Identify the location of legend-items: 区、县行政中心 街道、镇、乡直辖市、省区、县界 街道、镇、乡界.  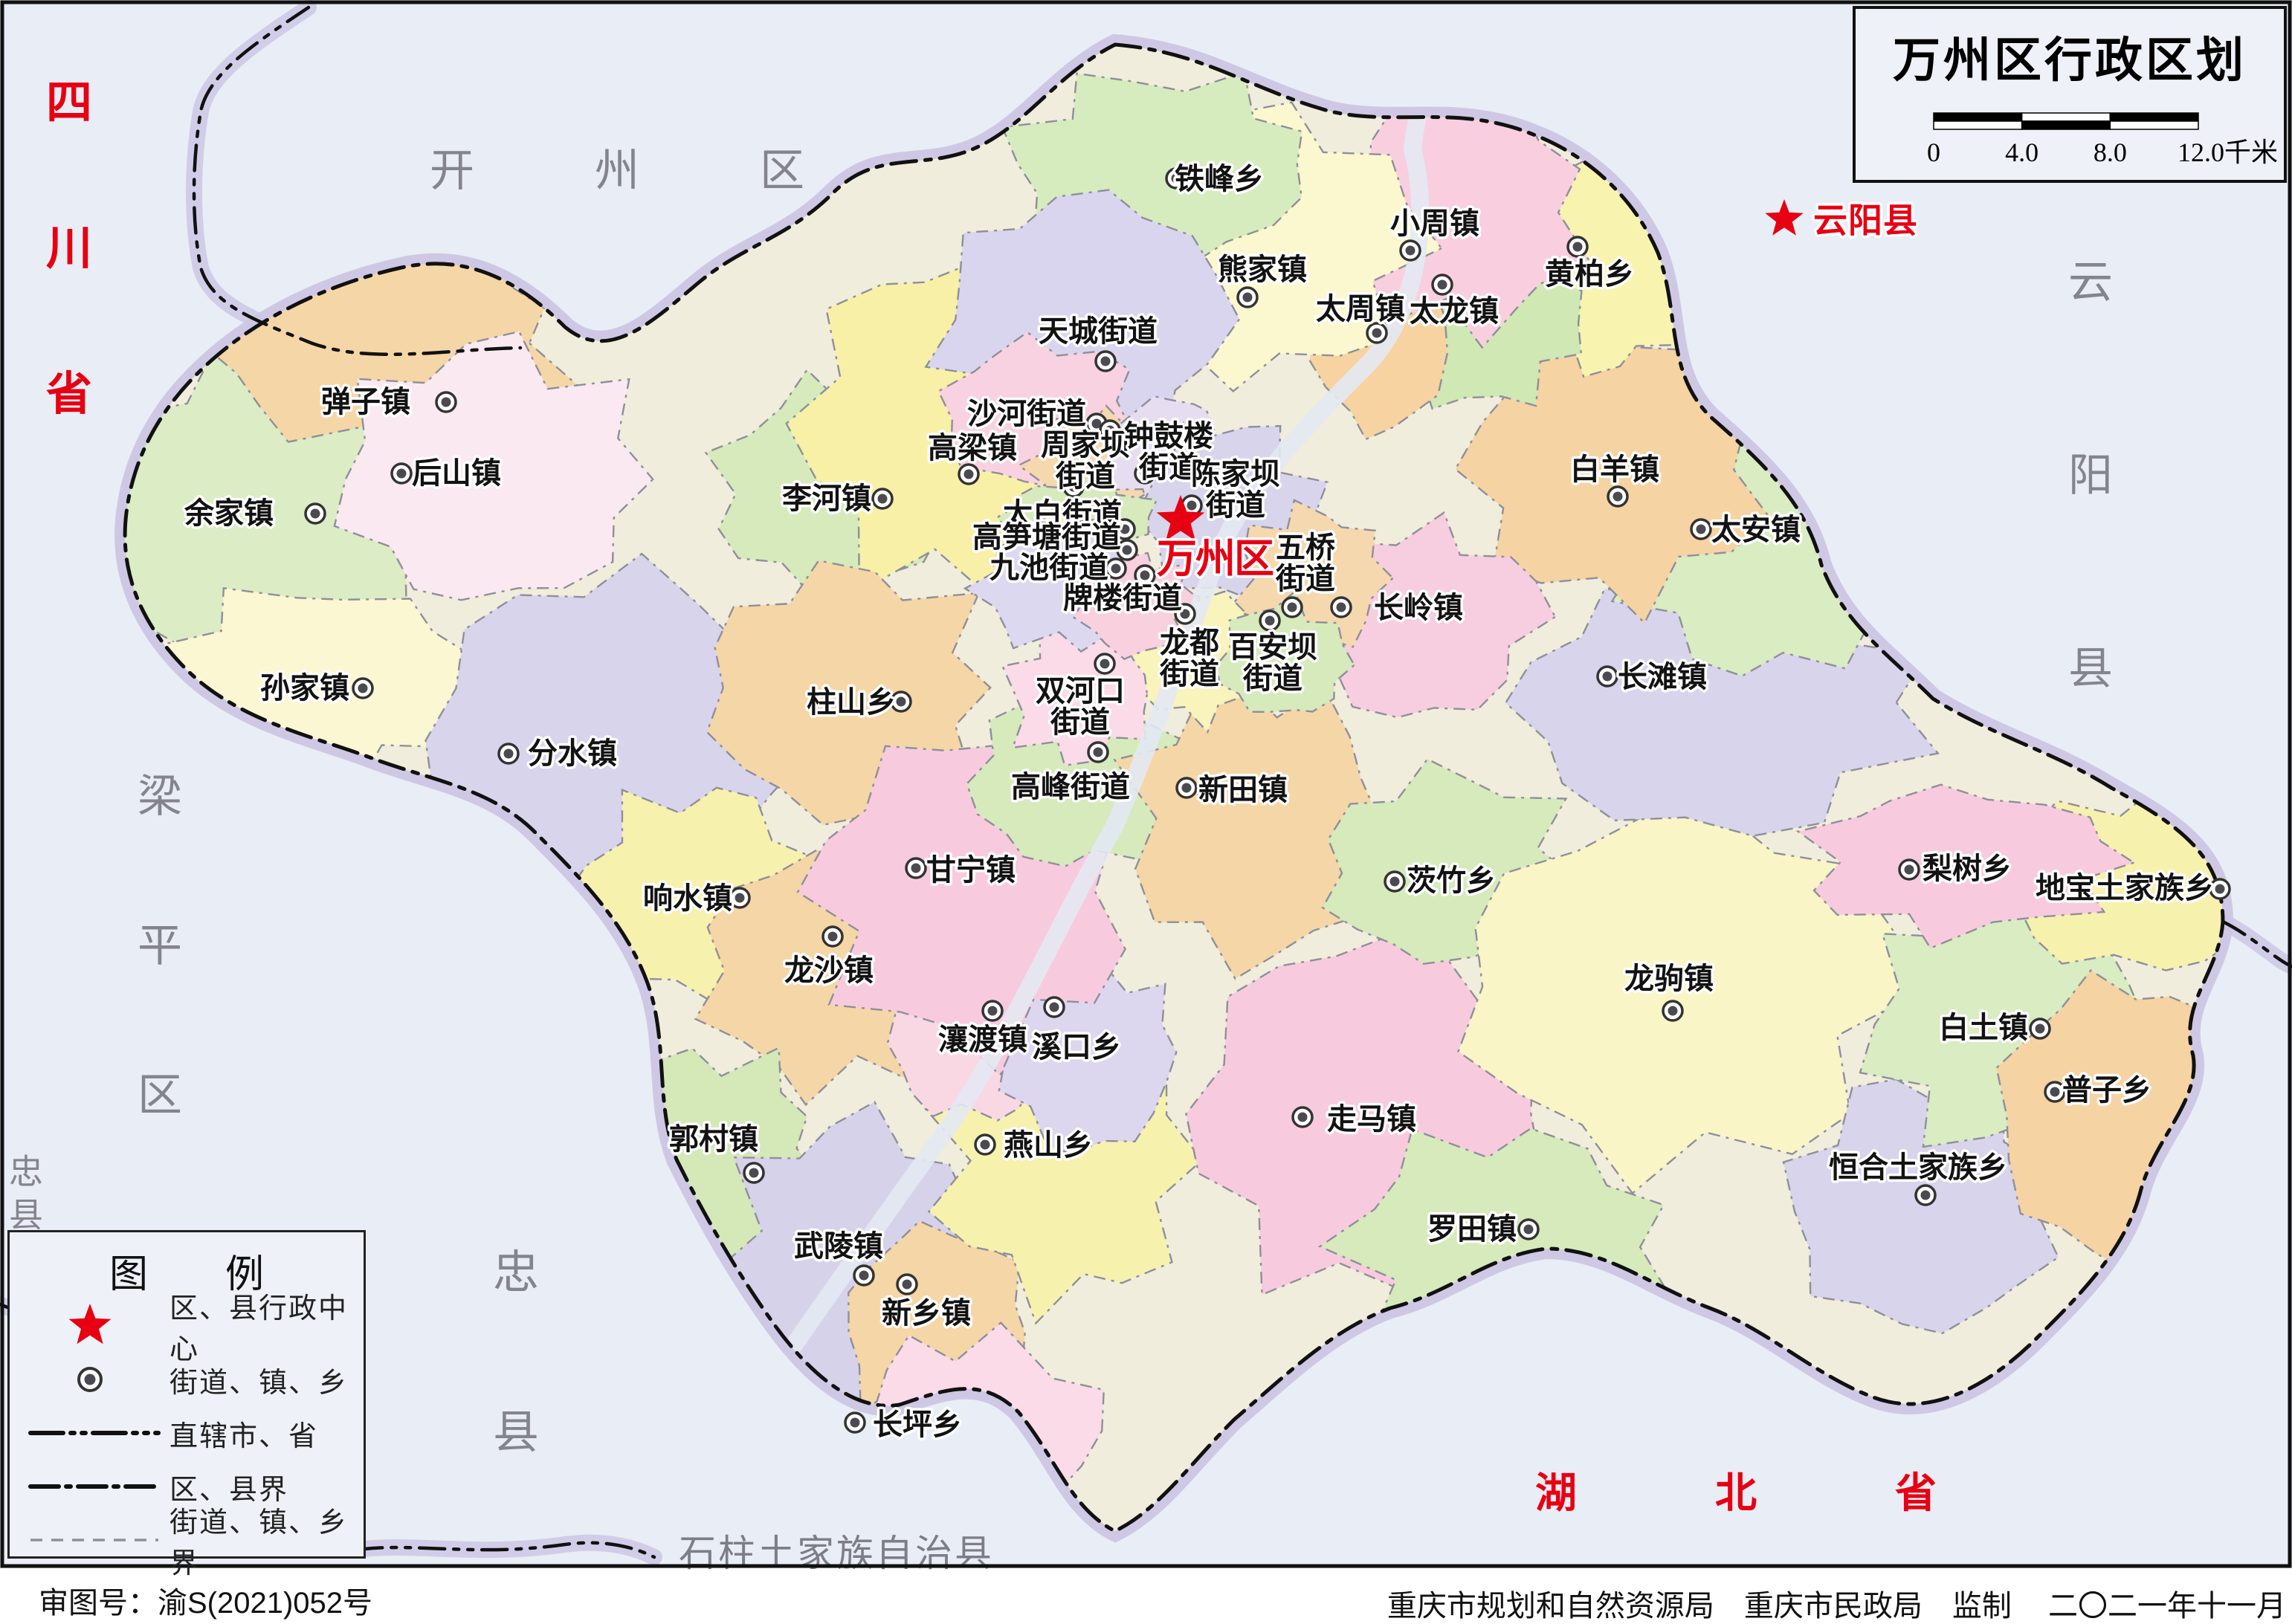
(187, 1436).